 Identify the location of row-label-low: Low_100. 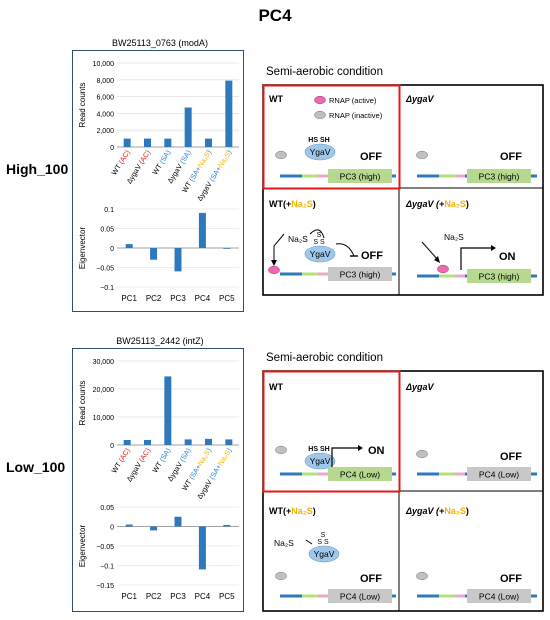
(36, 467).